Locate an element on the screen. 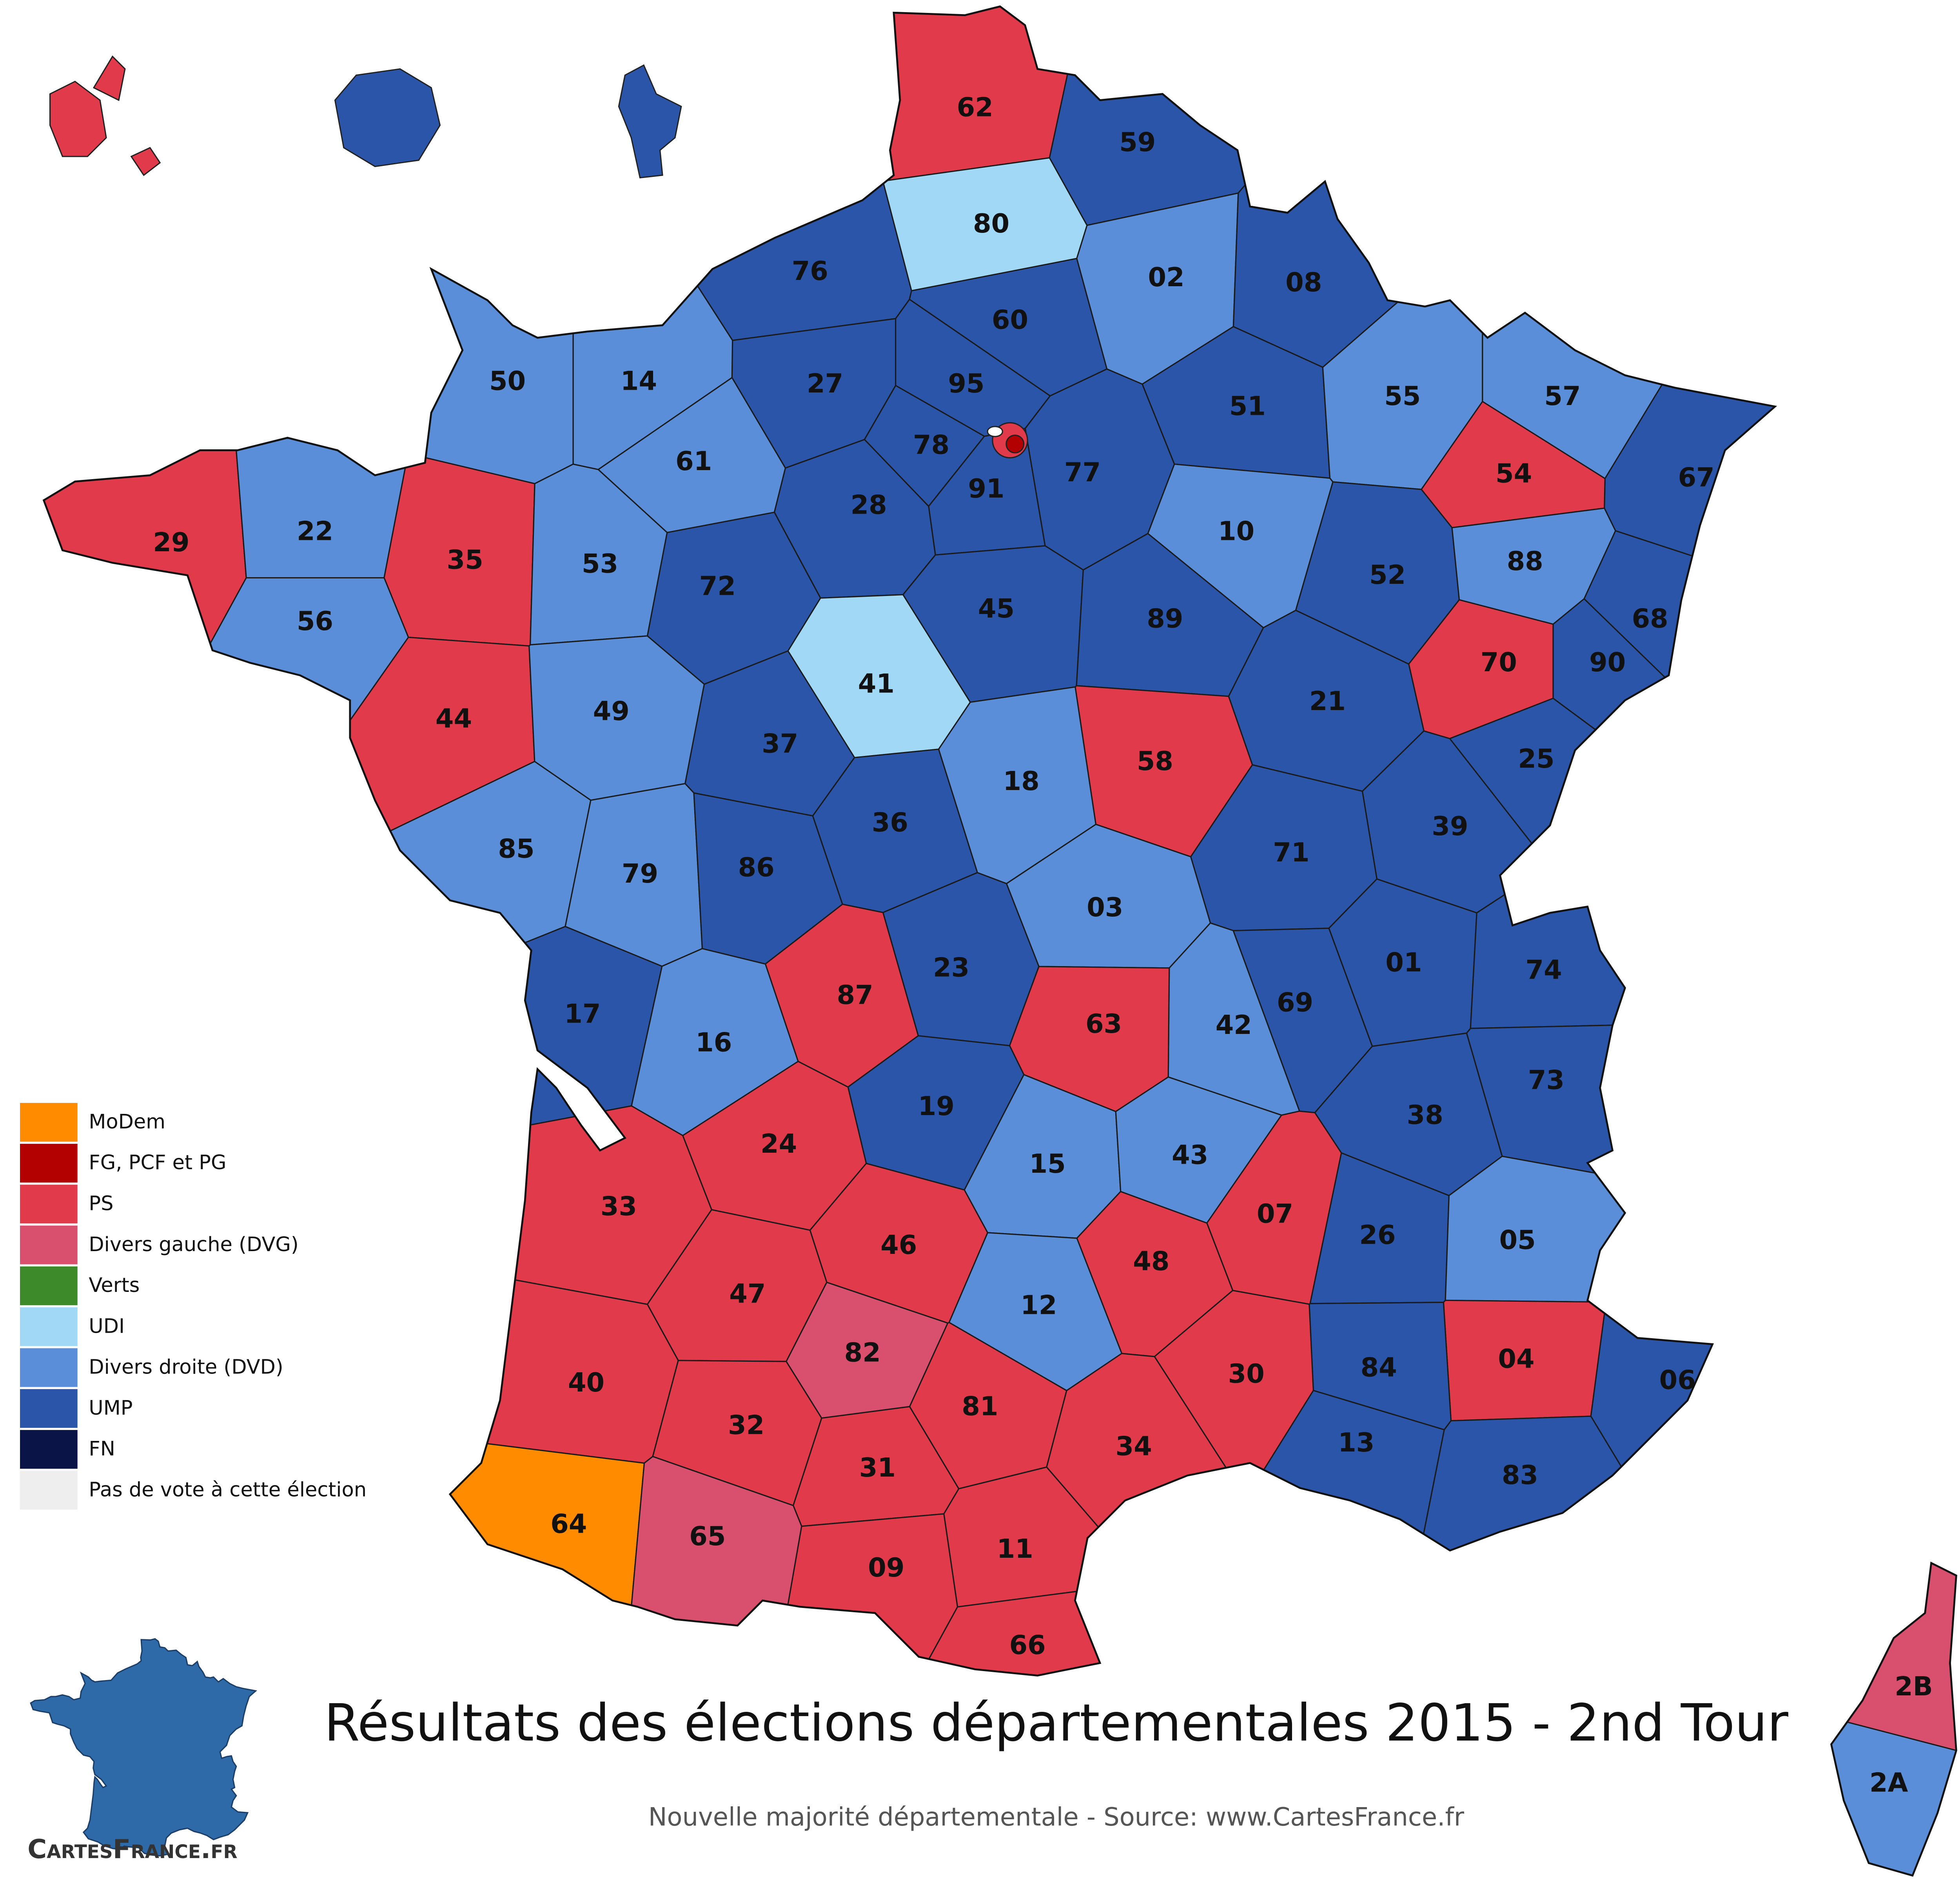  department-code: 73 is located at coordinates (1546, 1080).